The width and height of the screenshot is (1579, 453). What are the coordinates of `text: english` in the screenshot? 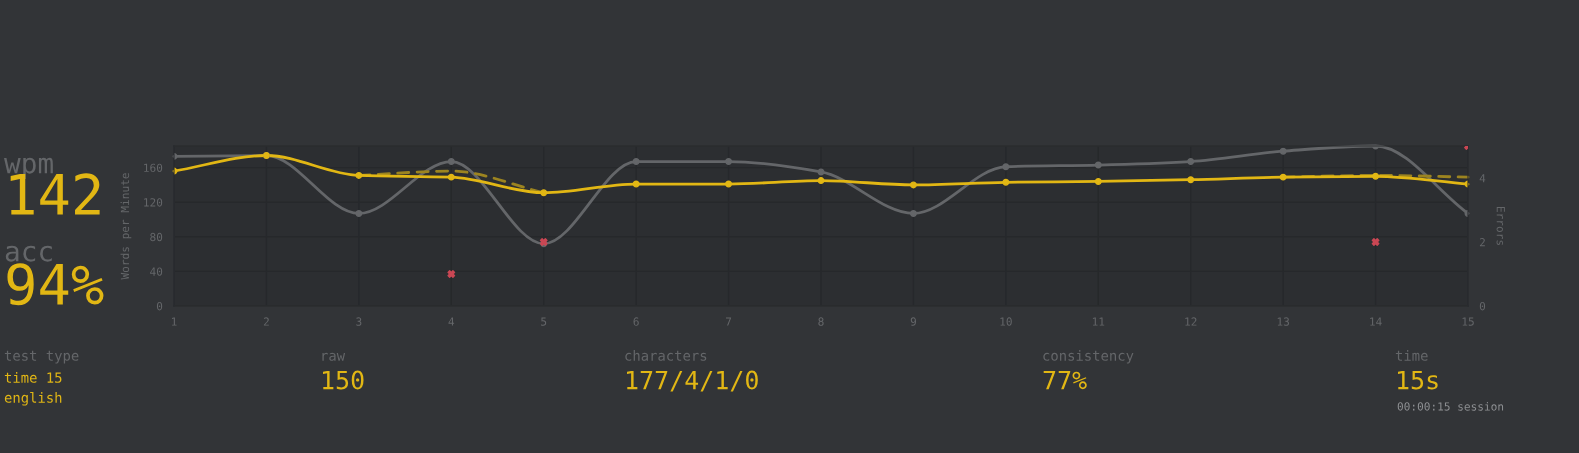 It's located at (33, 399).